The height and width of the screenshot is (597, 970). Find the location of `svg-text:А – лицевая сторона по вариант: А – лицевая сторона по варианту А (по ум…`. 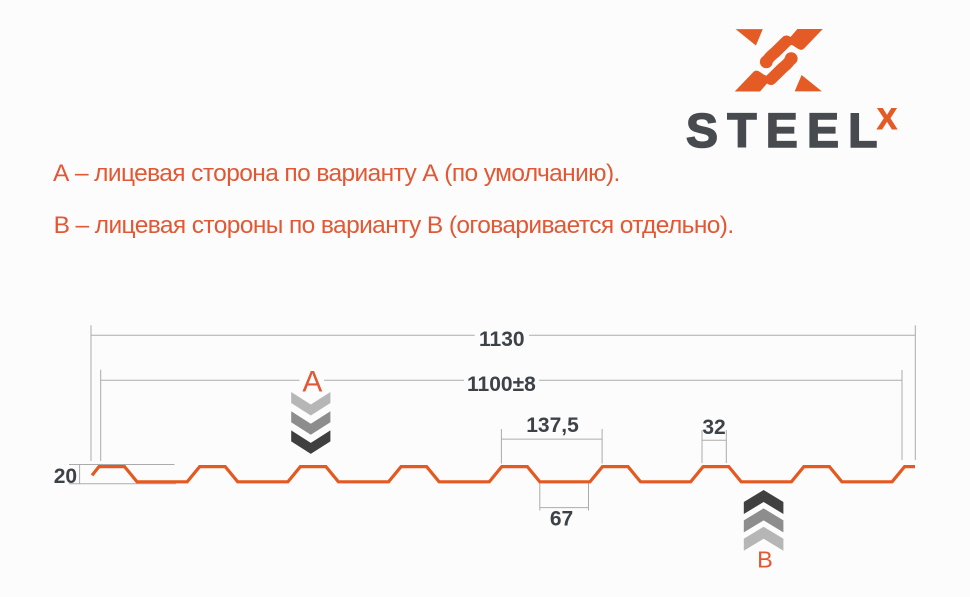

svg-text:А – лицевая сторона по вариант: А – лицевая сторона по варианту А (по ум… is located at coordinates (336, 173).